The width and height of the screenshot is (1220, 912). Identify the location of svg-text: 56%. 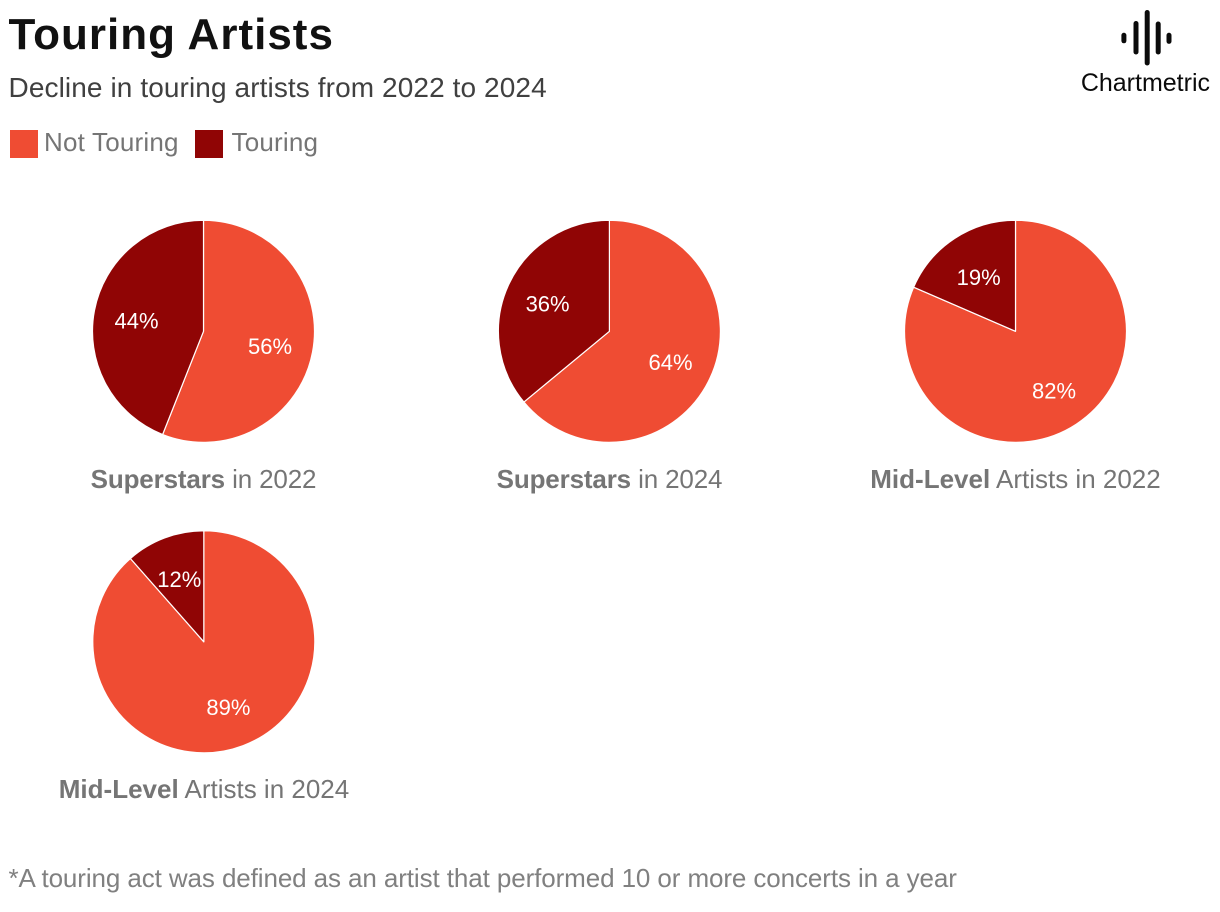
(270, 346).